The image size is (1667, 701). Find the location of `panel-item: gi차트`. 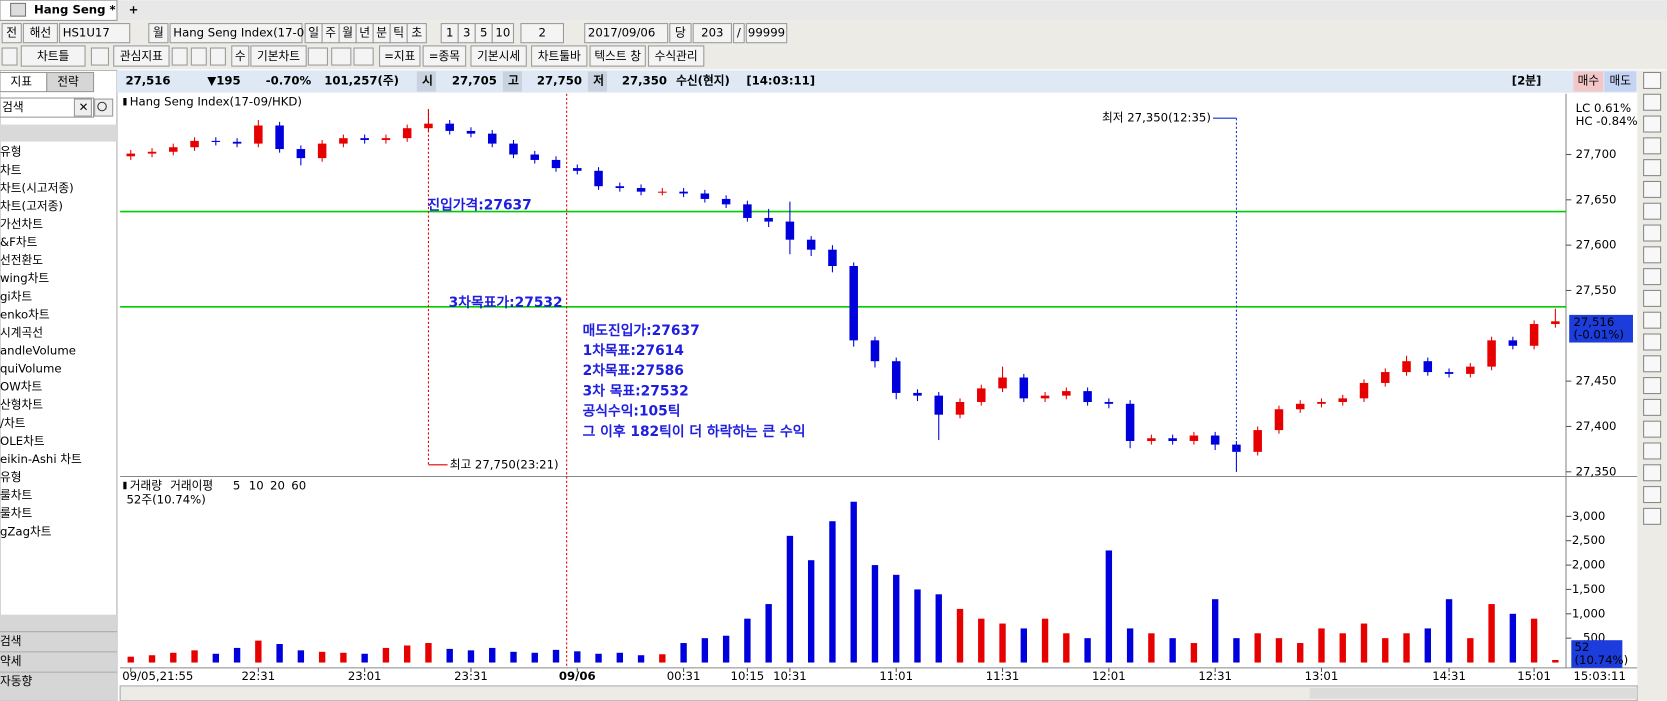

panel-item: gi차트 is located at coordinates (16, 296).